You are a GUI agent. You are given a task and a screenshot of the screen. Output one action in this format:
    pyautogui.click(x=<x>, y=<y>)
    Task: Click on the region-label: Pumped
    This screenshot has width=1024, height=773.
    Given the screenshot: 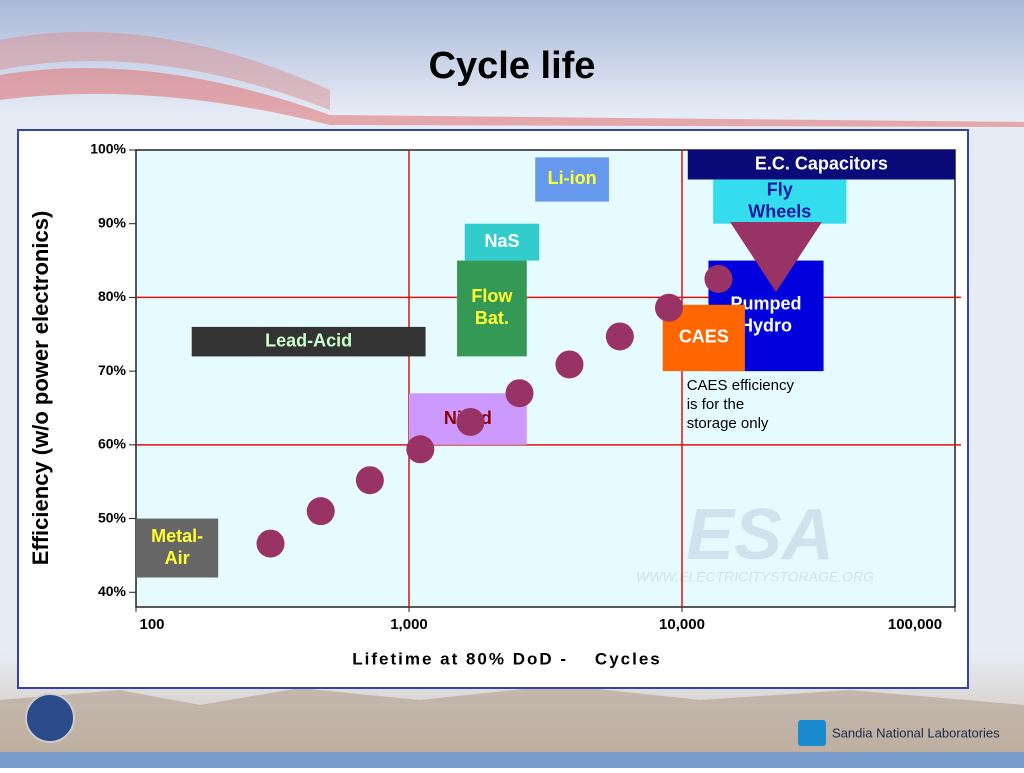 What is the action you would take?
    pyautogui.click(x=765, y=304)
    